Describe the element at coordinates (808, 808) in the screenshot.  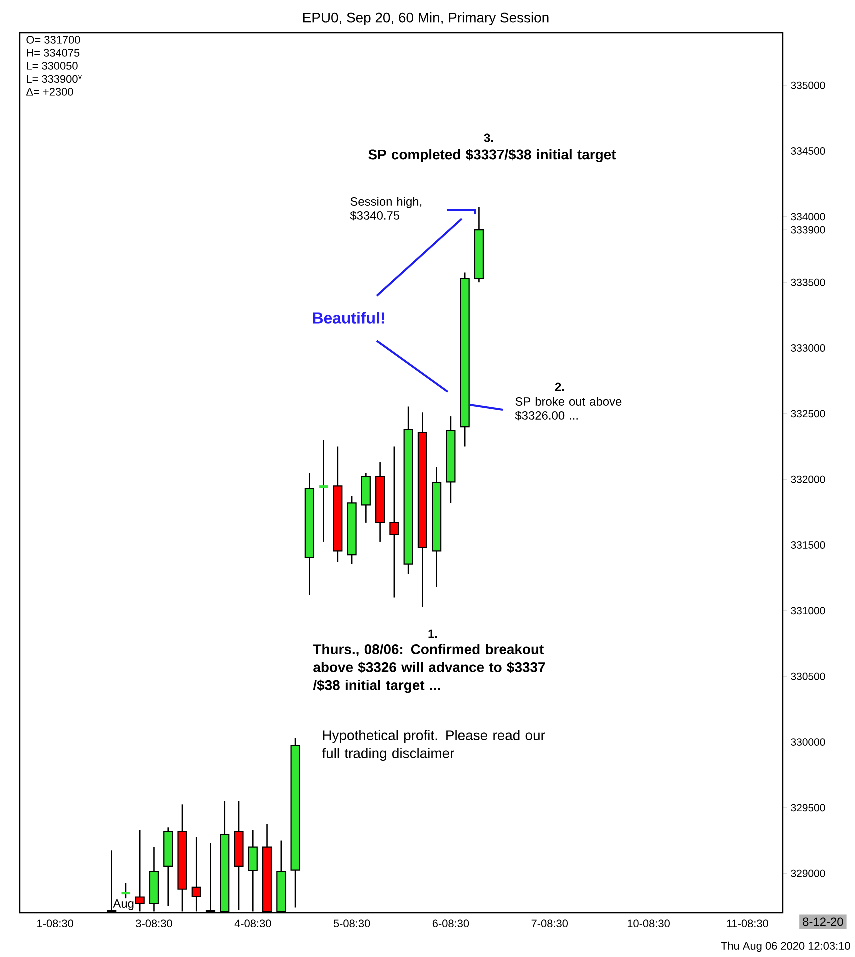
I see `y-tick-label: 329500` at that location.